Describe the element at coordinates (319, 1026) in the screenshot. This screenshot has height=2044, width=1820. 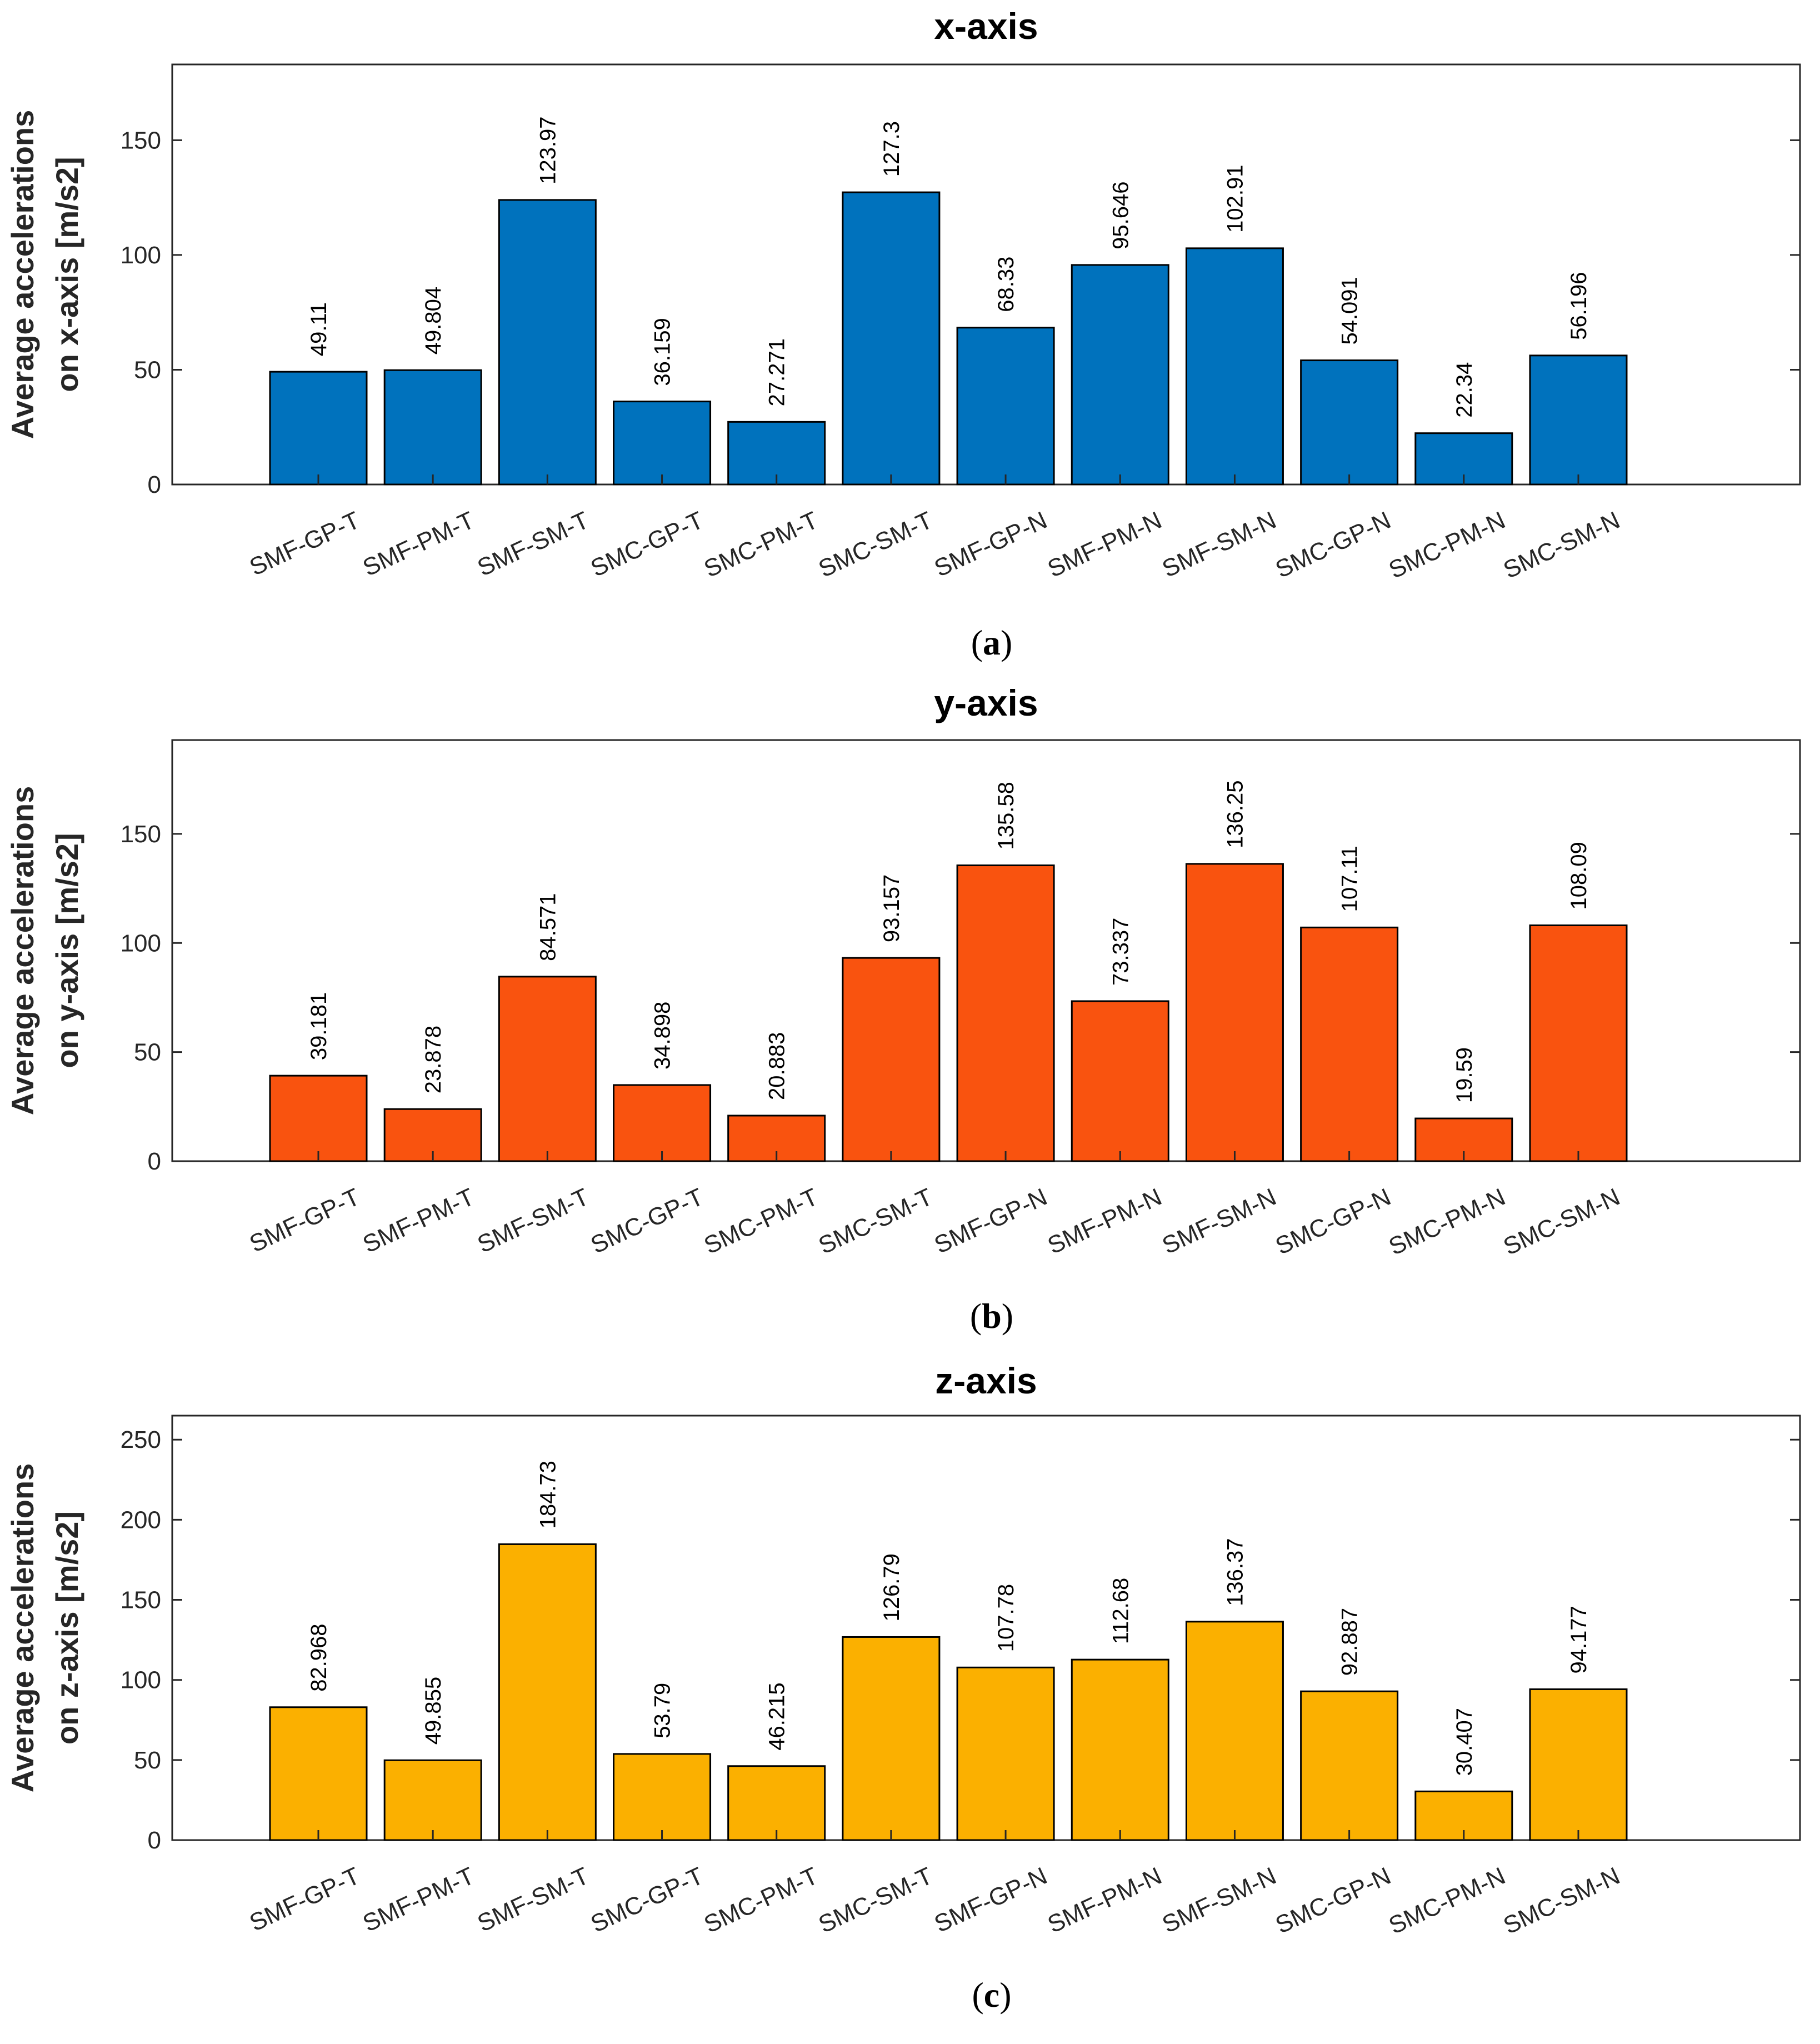
I see `data-label: 39.181` at that location.